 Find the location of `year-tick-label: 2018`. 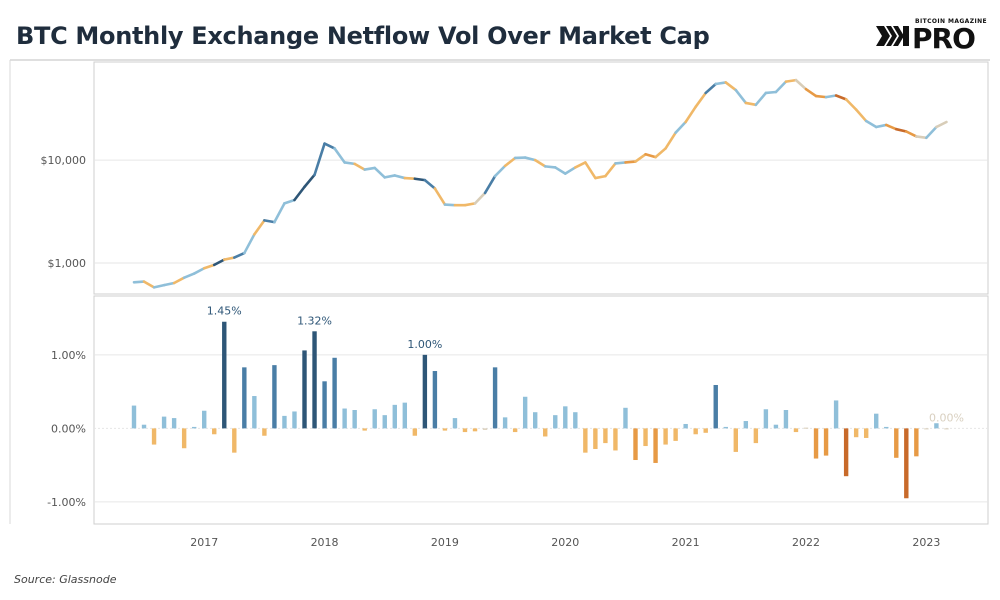

year-tick-label: 2018 is located at coordinates (325, 542).